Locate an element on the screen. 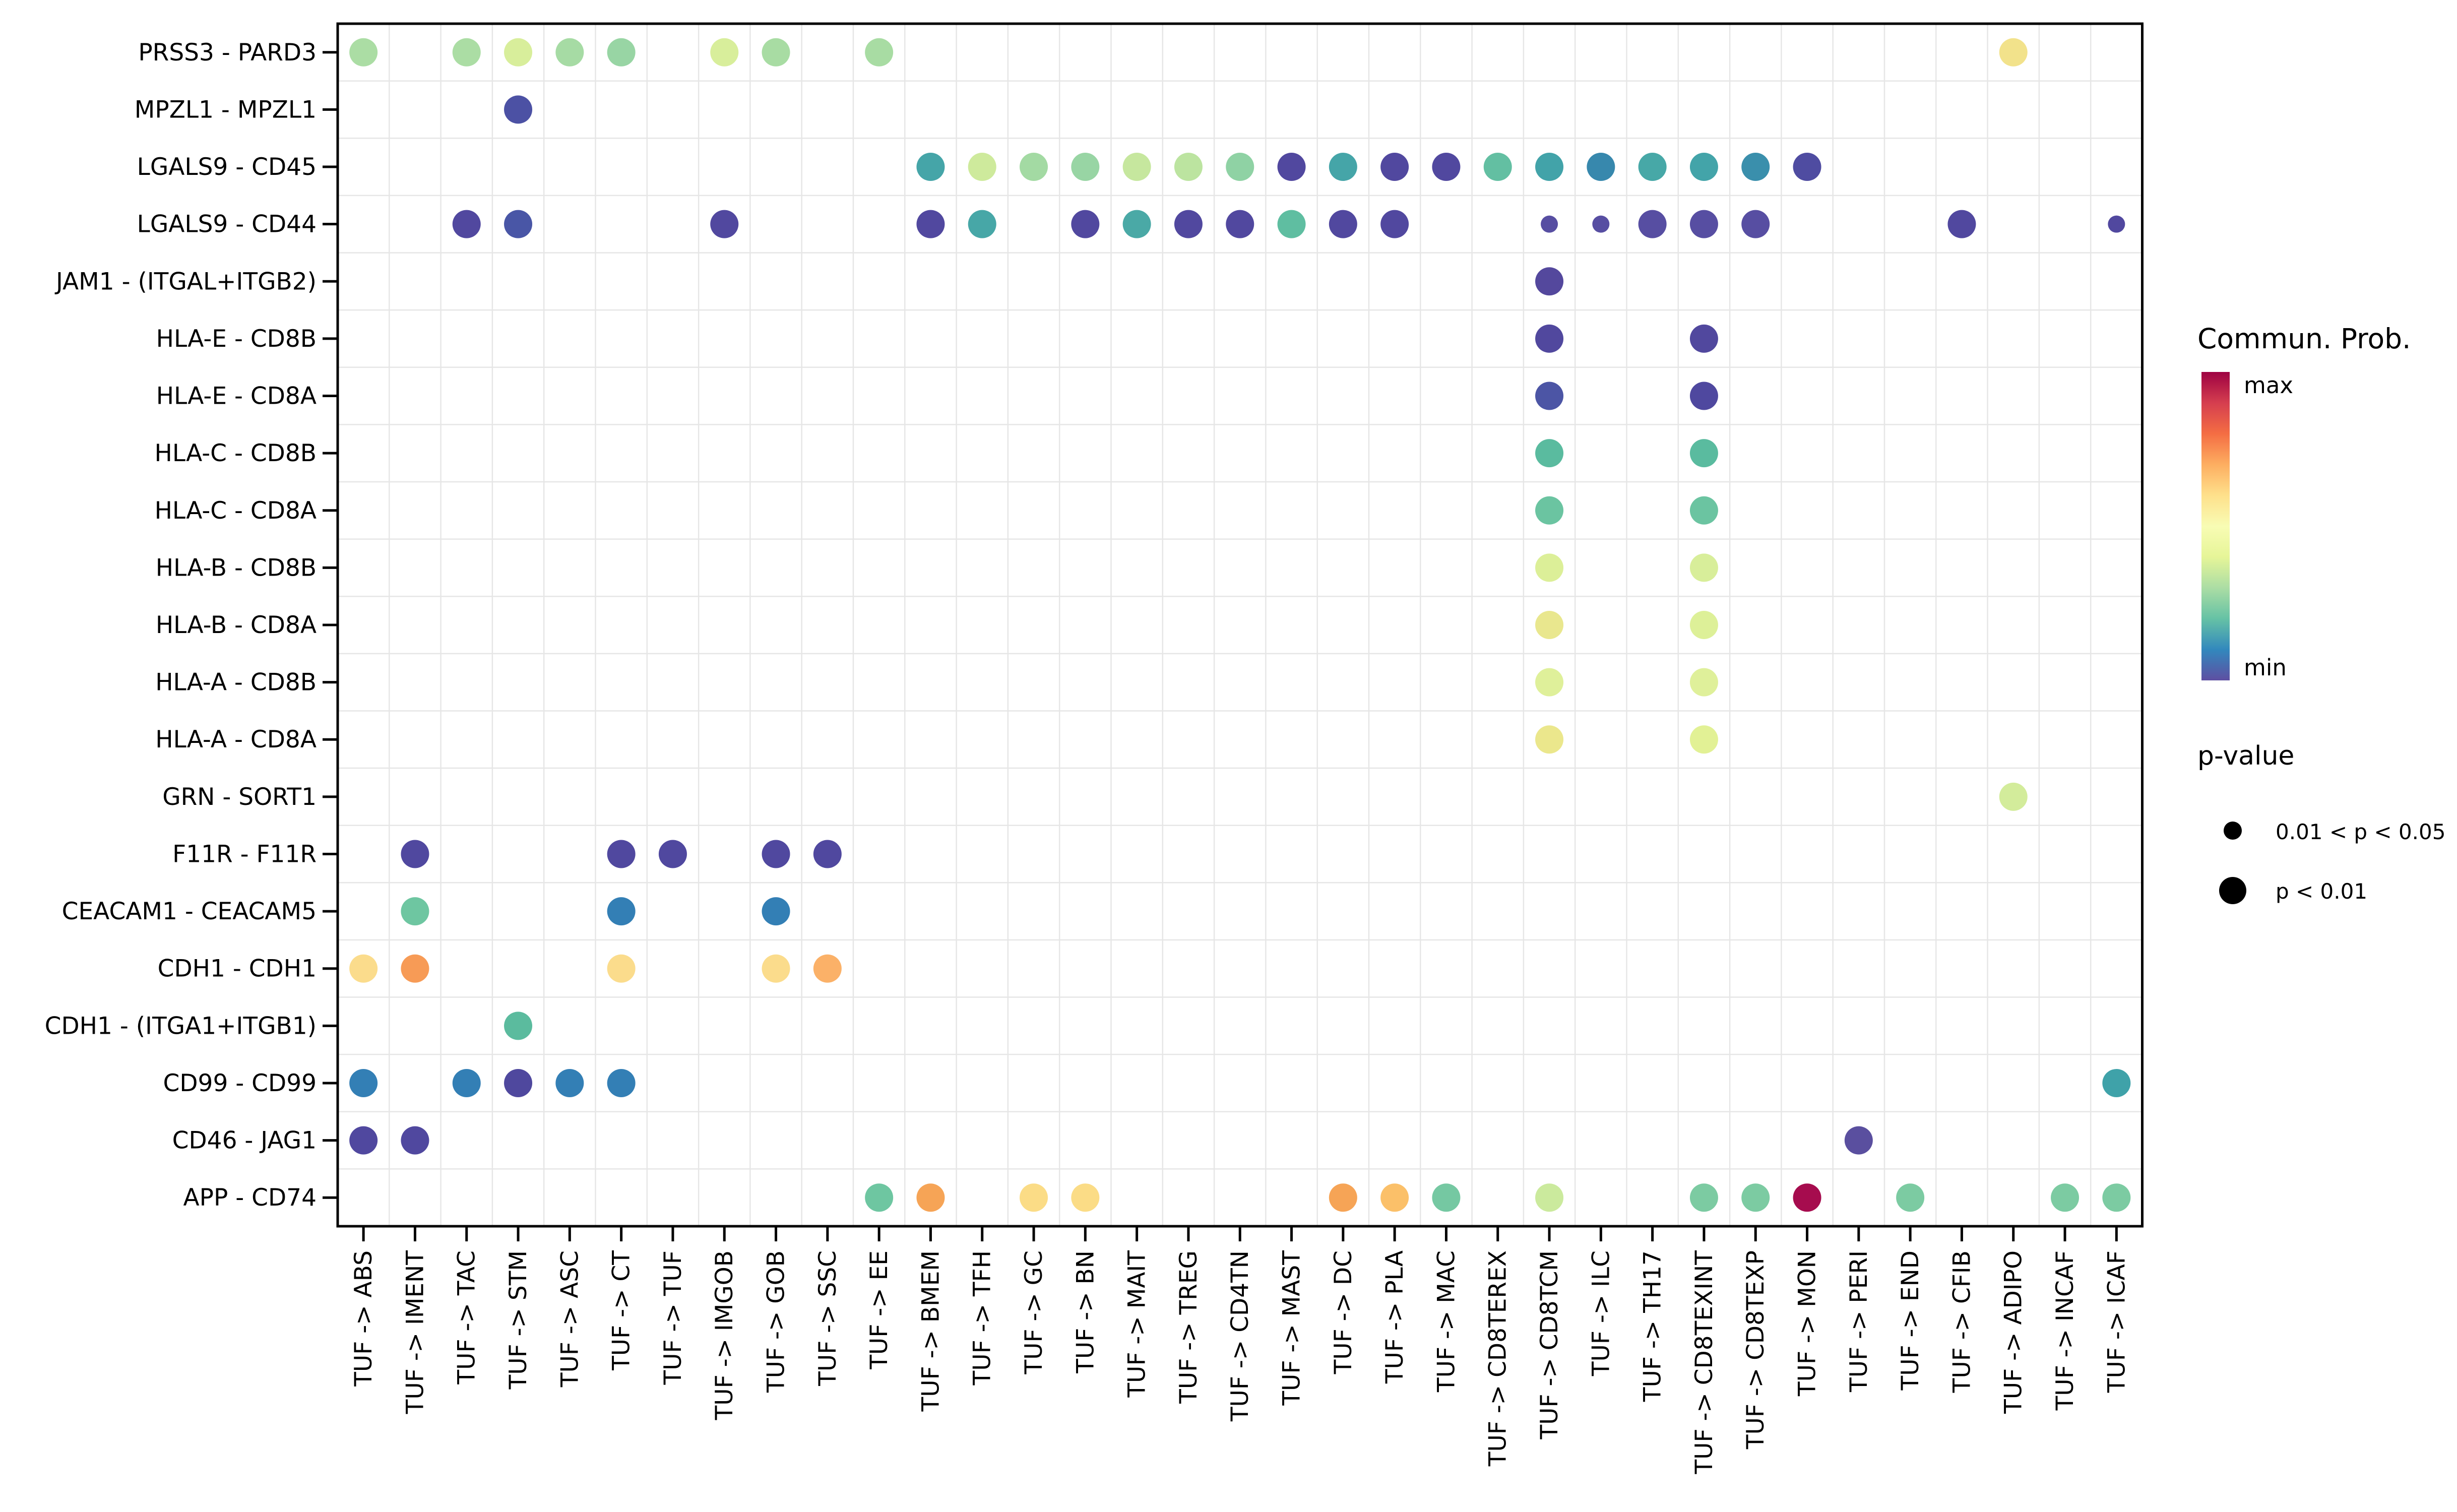  y-tick-label: HLA-C - CD8A is located at coordinates (236, 511).